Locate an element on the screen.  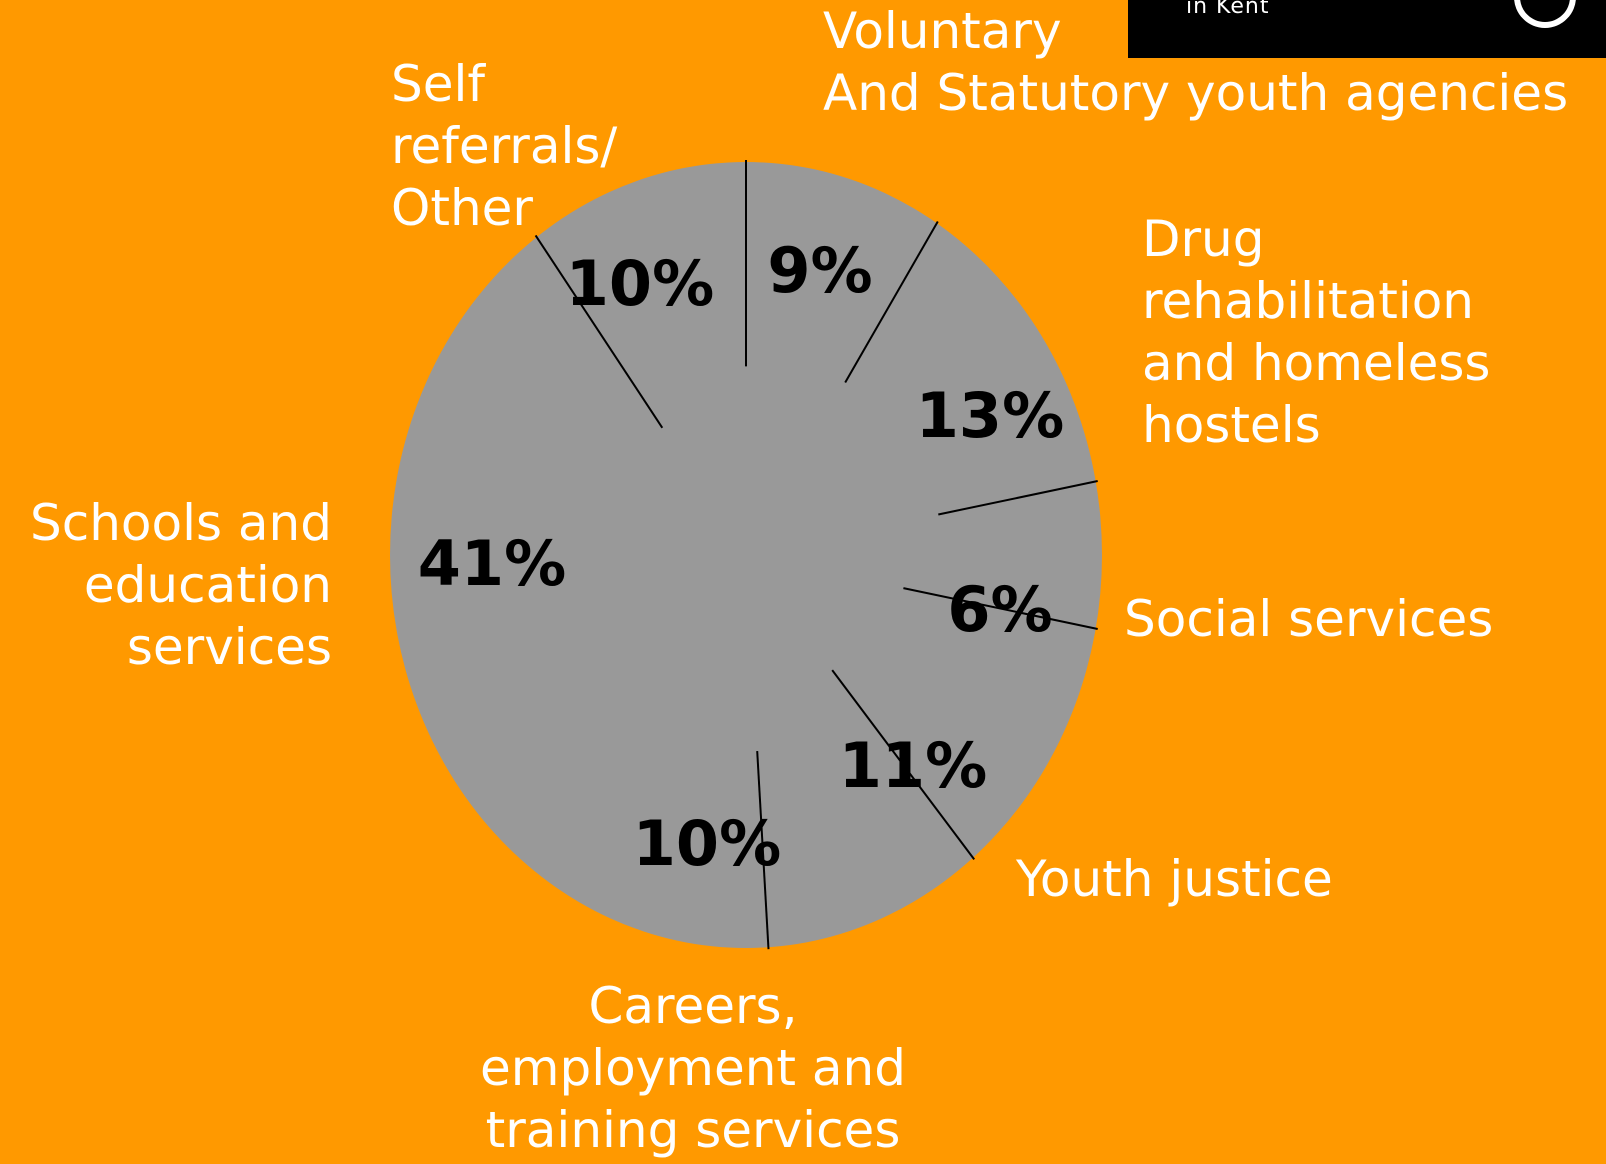
category-label-line: employment and is located at coordinates (692, 1068).